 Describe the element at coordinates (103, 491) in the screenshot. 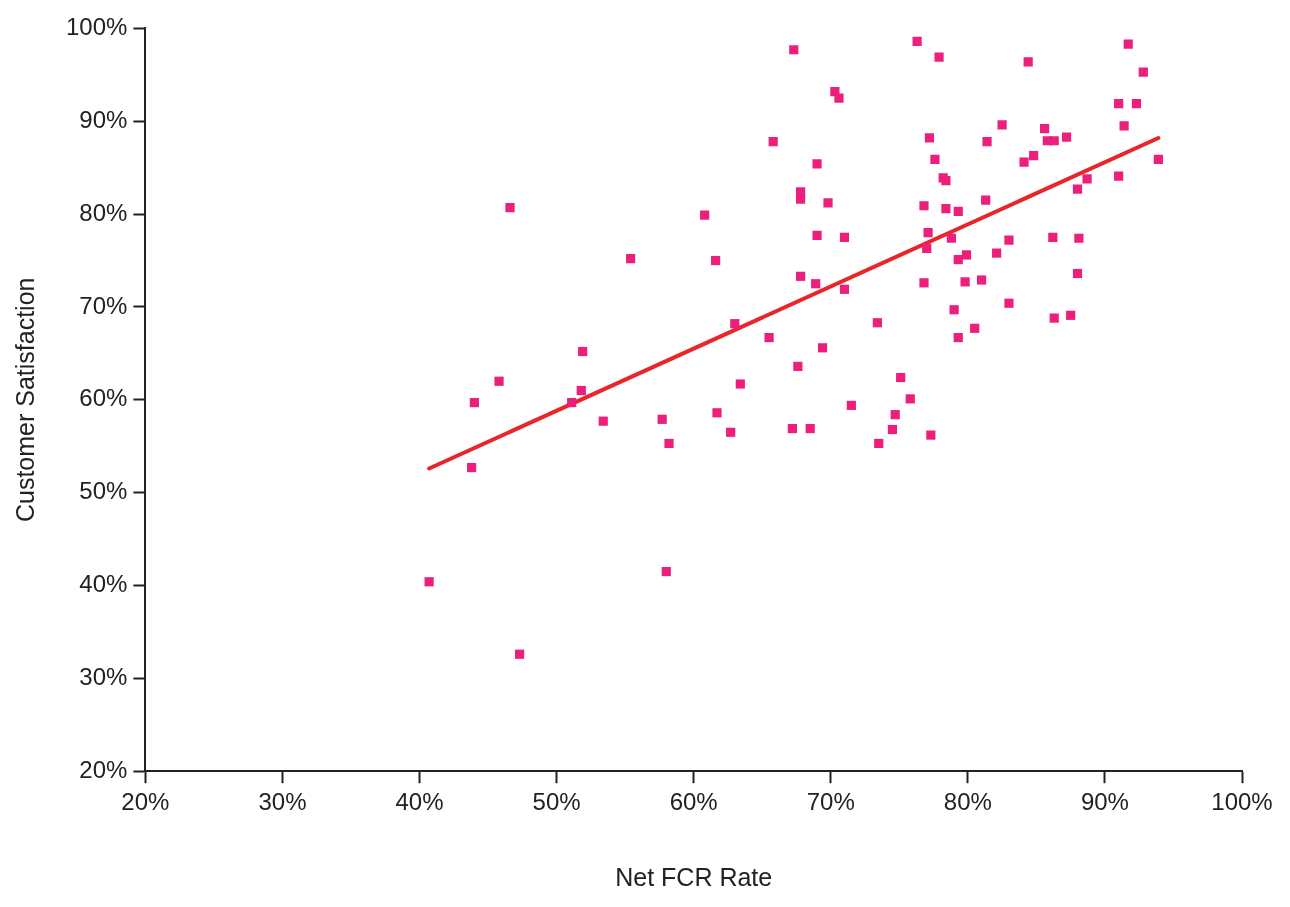

I see `y-tick-label: 50%` at that location.